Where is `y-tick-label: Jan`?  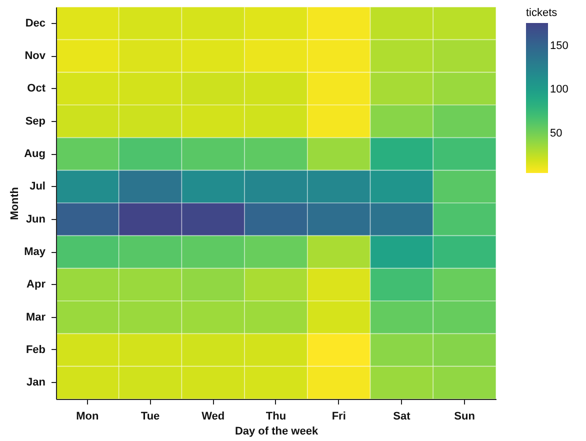
y-tick-label: Jan is located at coordinates (36, 382).